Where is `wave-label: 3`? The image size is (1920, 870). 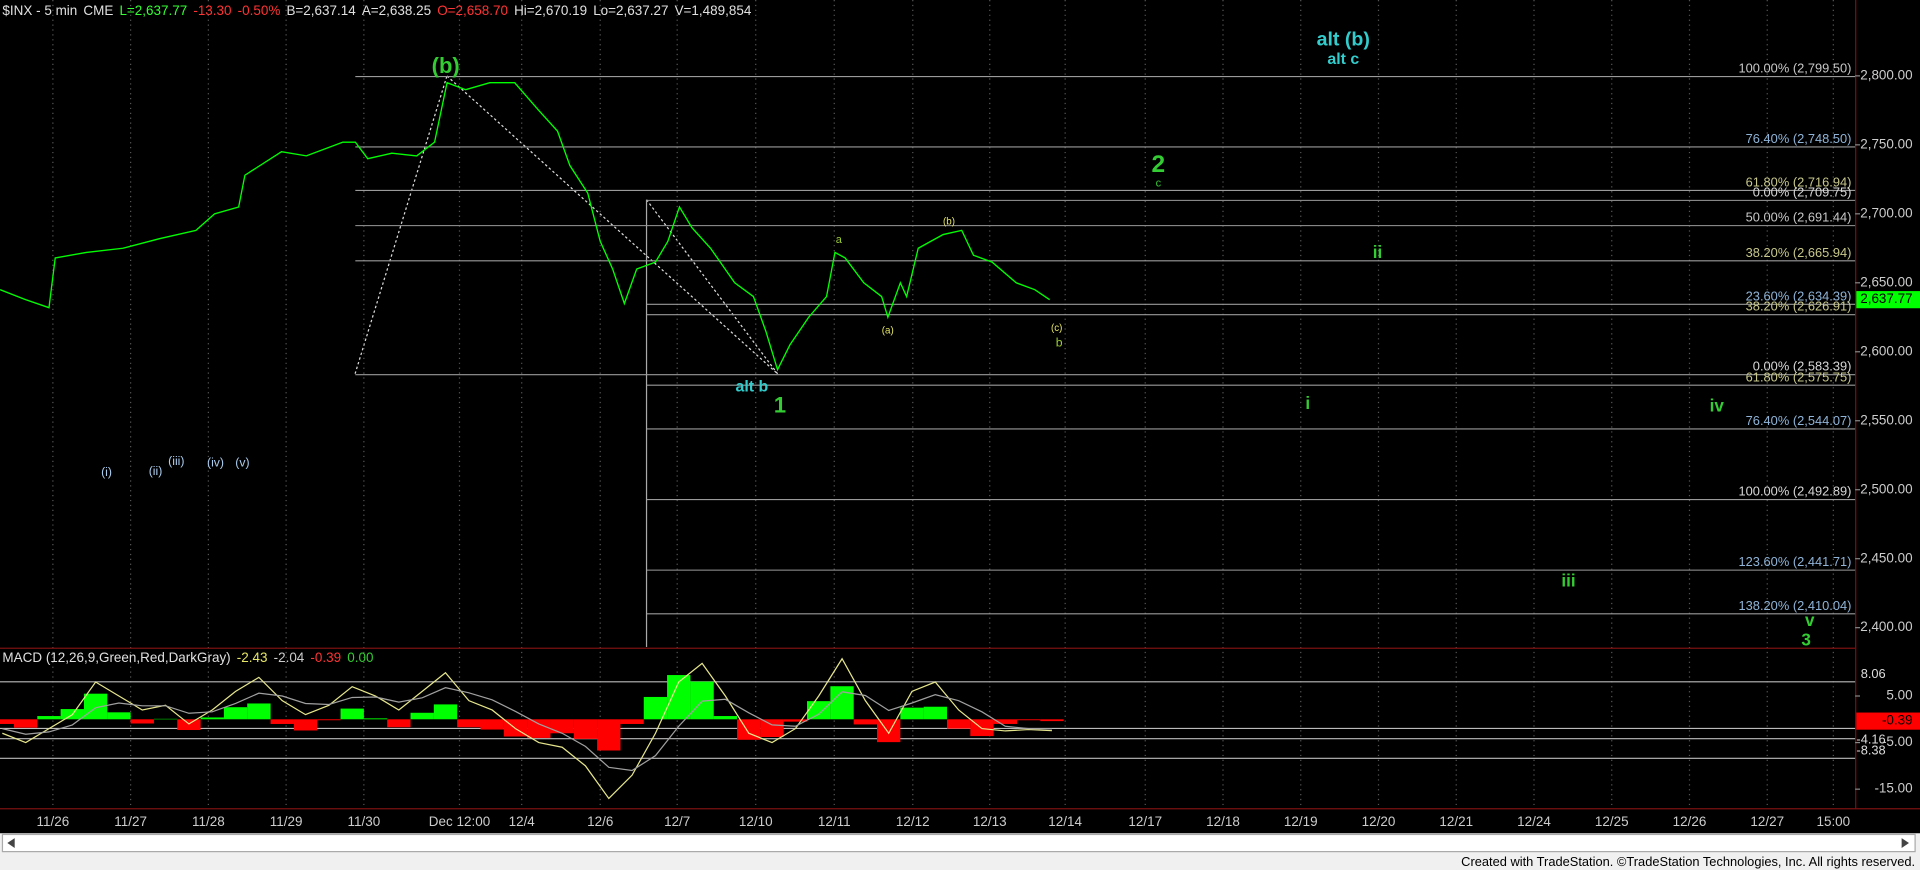 wave-label: 3 is located at coordinates (1806, 639).